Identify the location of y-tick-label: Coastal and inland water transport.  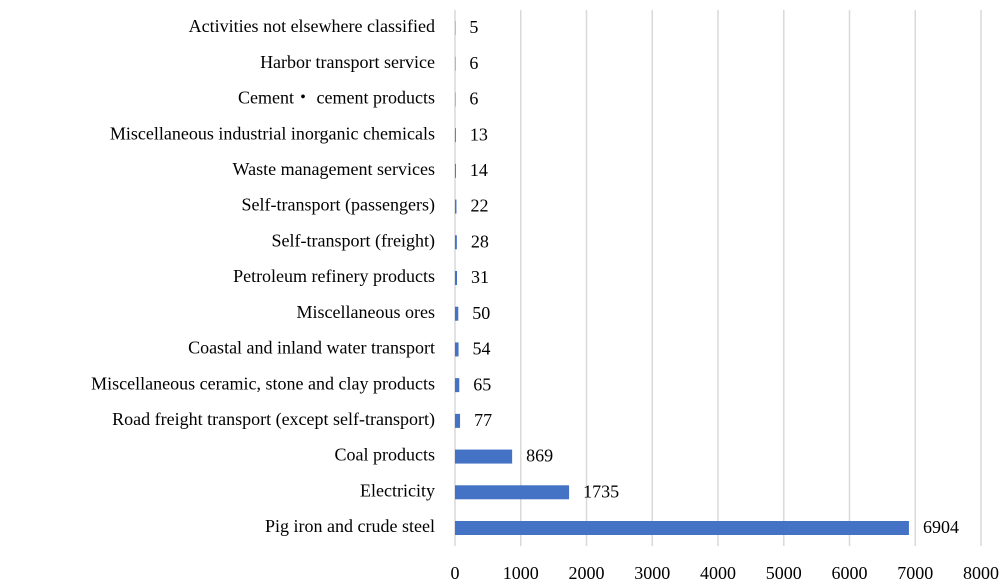
(311, 348).